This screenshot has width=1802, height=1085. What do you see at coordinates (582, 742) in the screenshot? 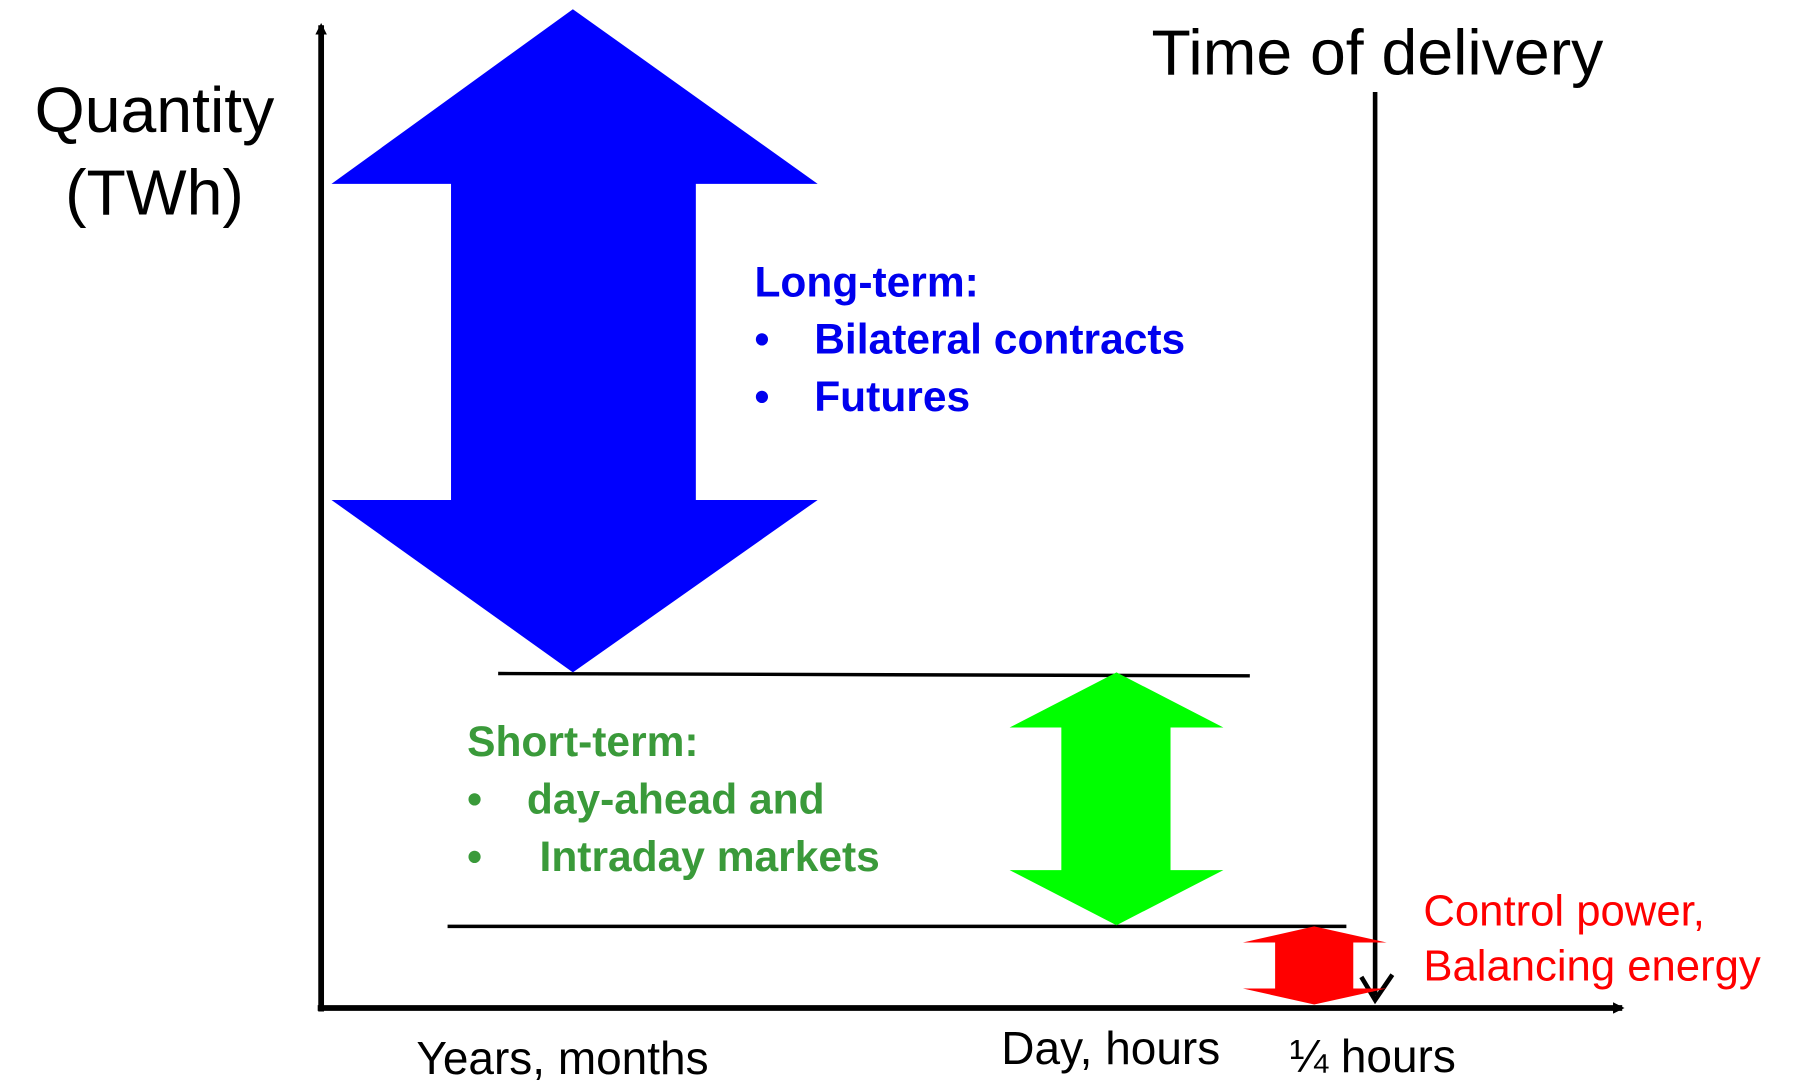
I see `heading: Short-term:` at bounding box center [582, 742].